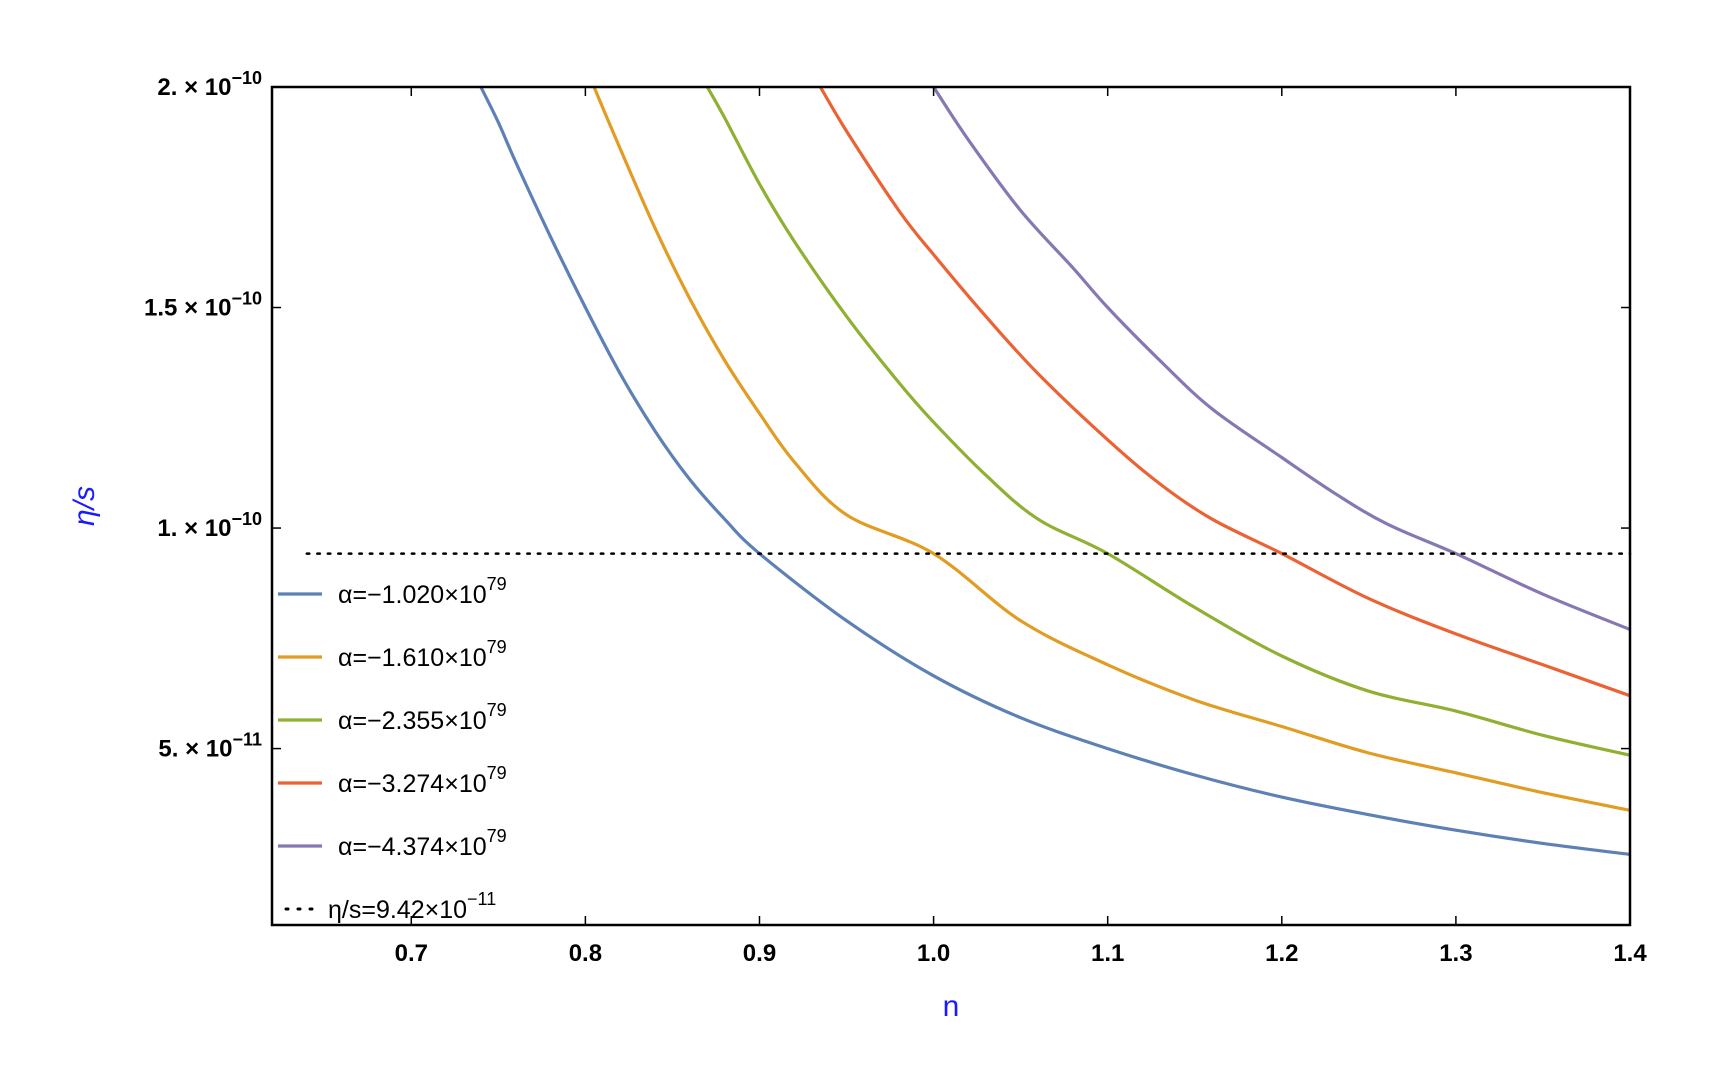  Describe the element at coordinates (203, 305) in the screenshot. I see `y-tick-label: 1.5 × 10⁻¹⁰` at that location.